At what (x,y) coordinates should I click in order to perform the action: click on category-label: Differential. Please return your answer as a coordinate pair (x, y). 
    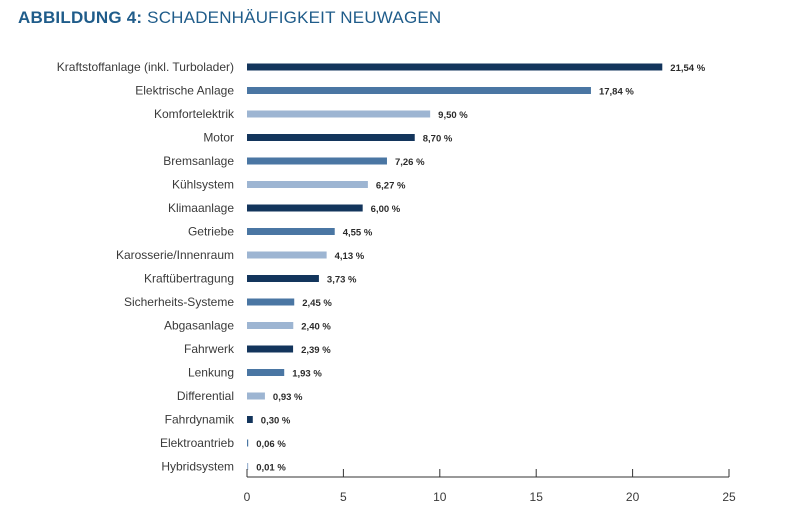
    Looking at the image, I should click on (205, 396).